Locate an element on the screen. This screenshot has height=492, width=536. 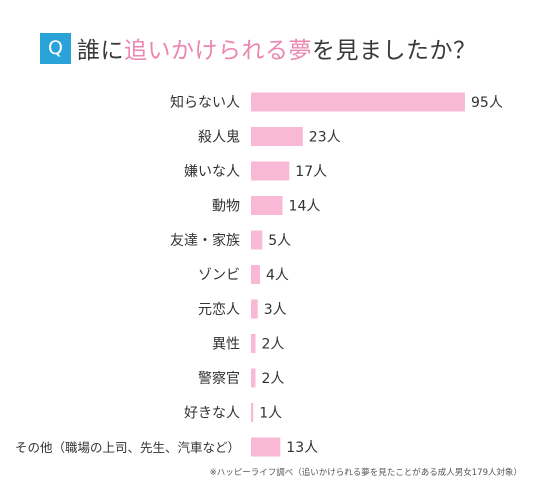
value-label: 5人 is located at coordinates (279, 241).